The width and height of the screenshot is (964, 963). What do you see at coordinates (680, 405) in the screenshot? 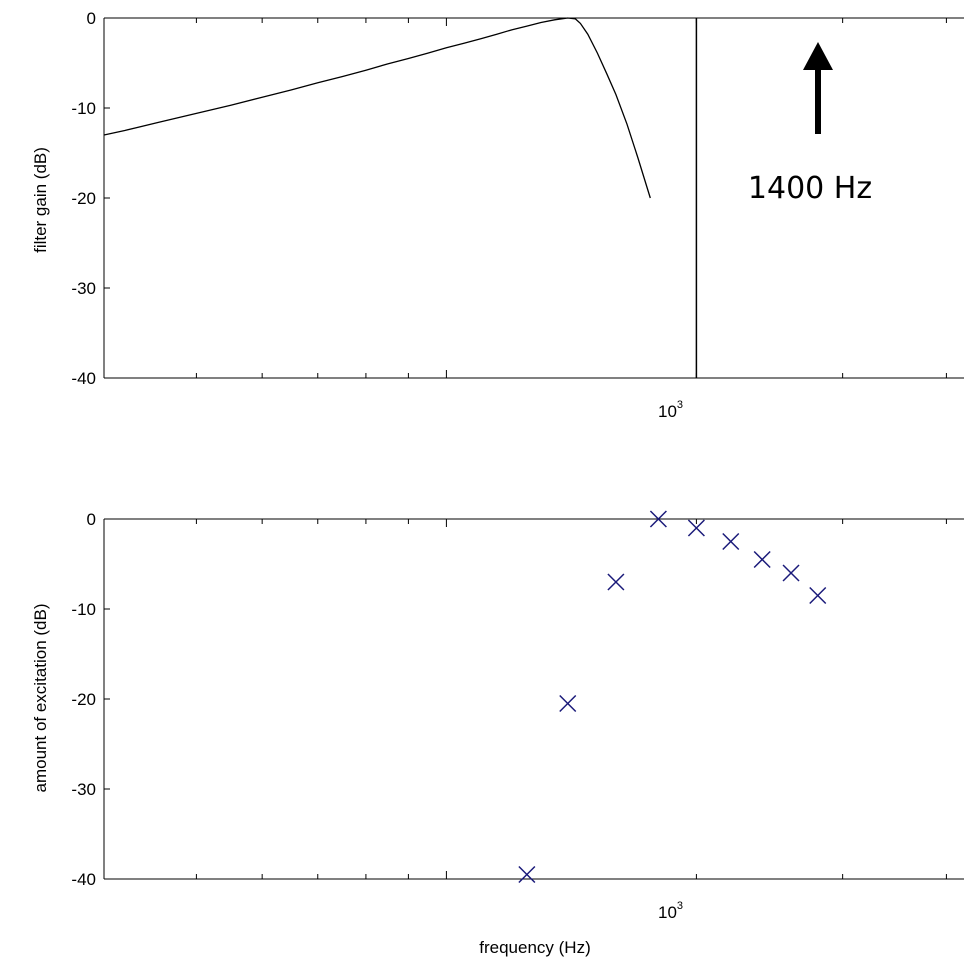
I see `gain-x-tick-exp: 3` at bounding box center [680, 405].